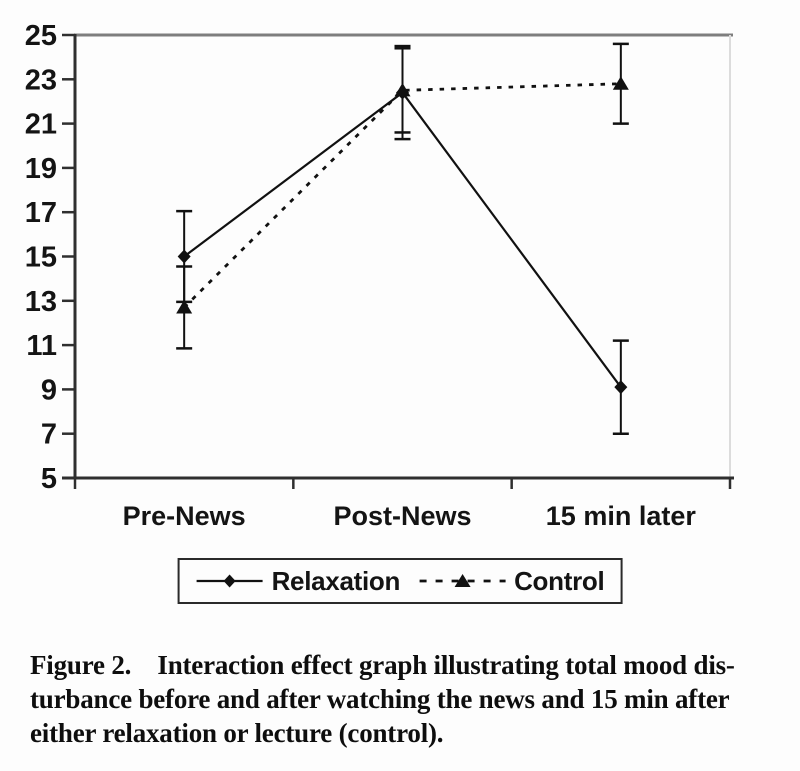 This screenshot has width=800, height=771. I want to click on chart-legend: Relaxation Control, so click(400, 581).